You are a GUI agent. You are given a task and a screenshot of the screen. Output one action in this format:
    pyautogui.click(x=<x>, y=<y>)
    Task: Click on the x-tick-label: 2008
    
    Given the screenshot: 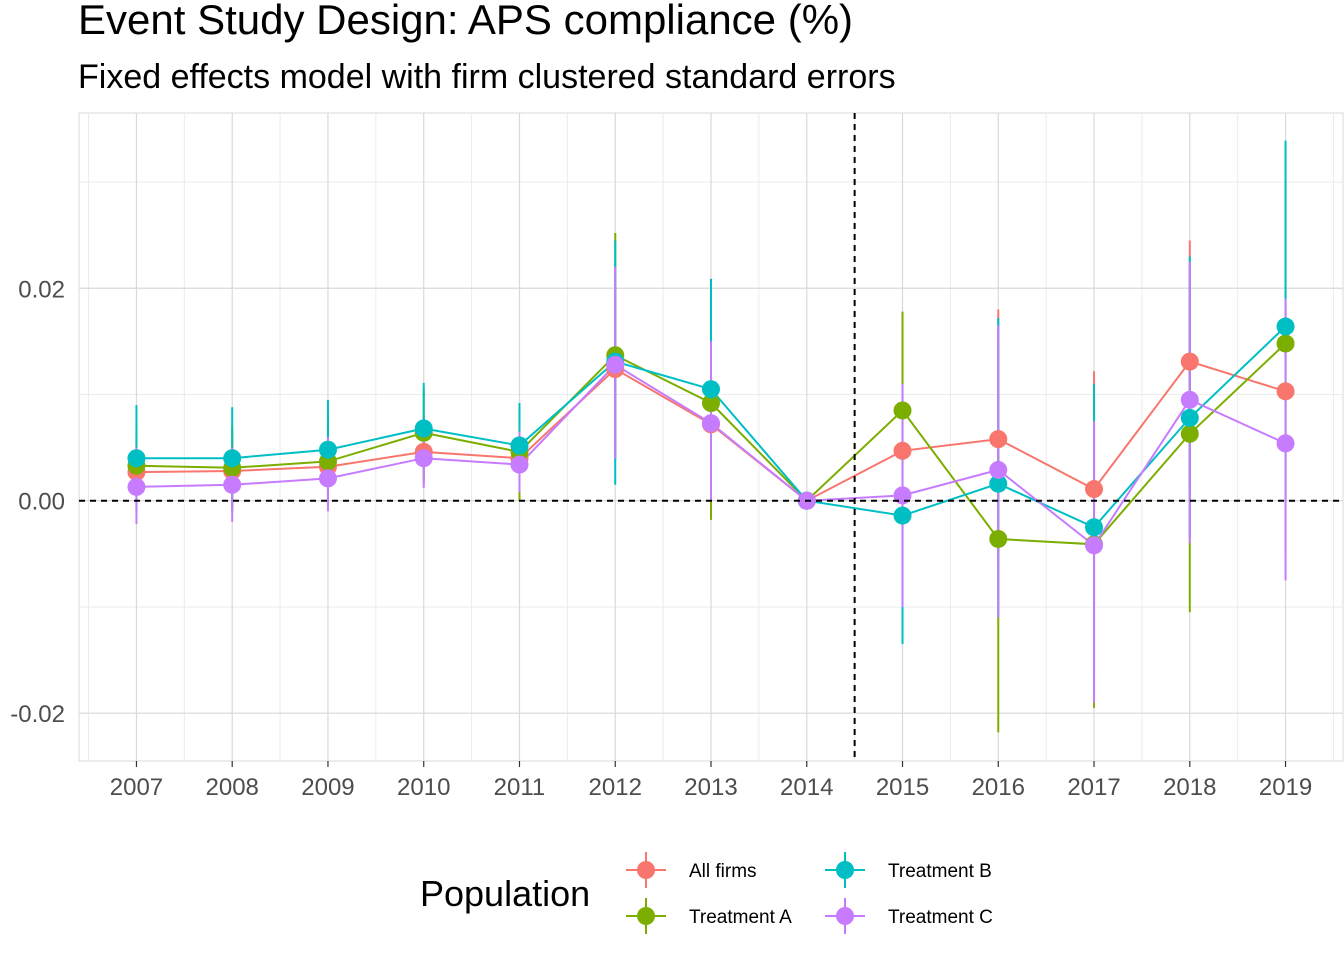 What is the action you would take?
    pyautogui.click(x=232, y=787)
    